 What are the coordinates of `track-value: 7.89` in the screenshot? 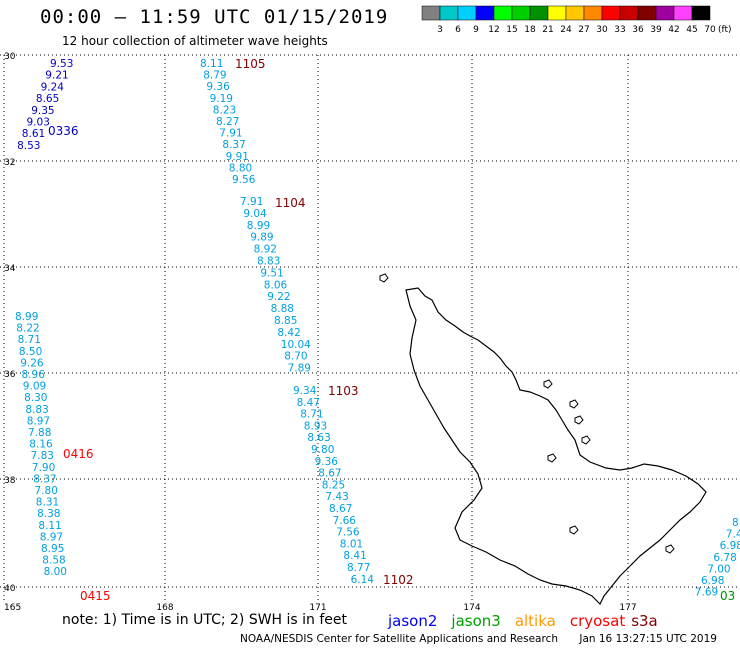 It's located at (299, 369).